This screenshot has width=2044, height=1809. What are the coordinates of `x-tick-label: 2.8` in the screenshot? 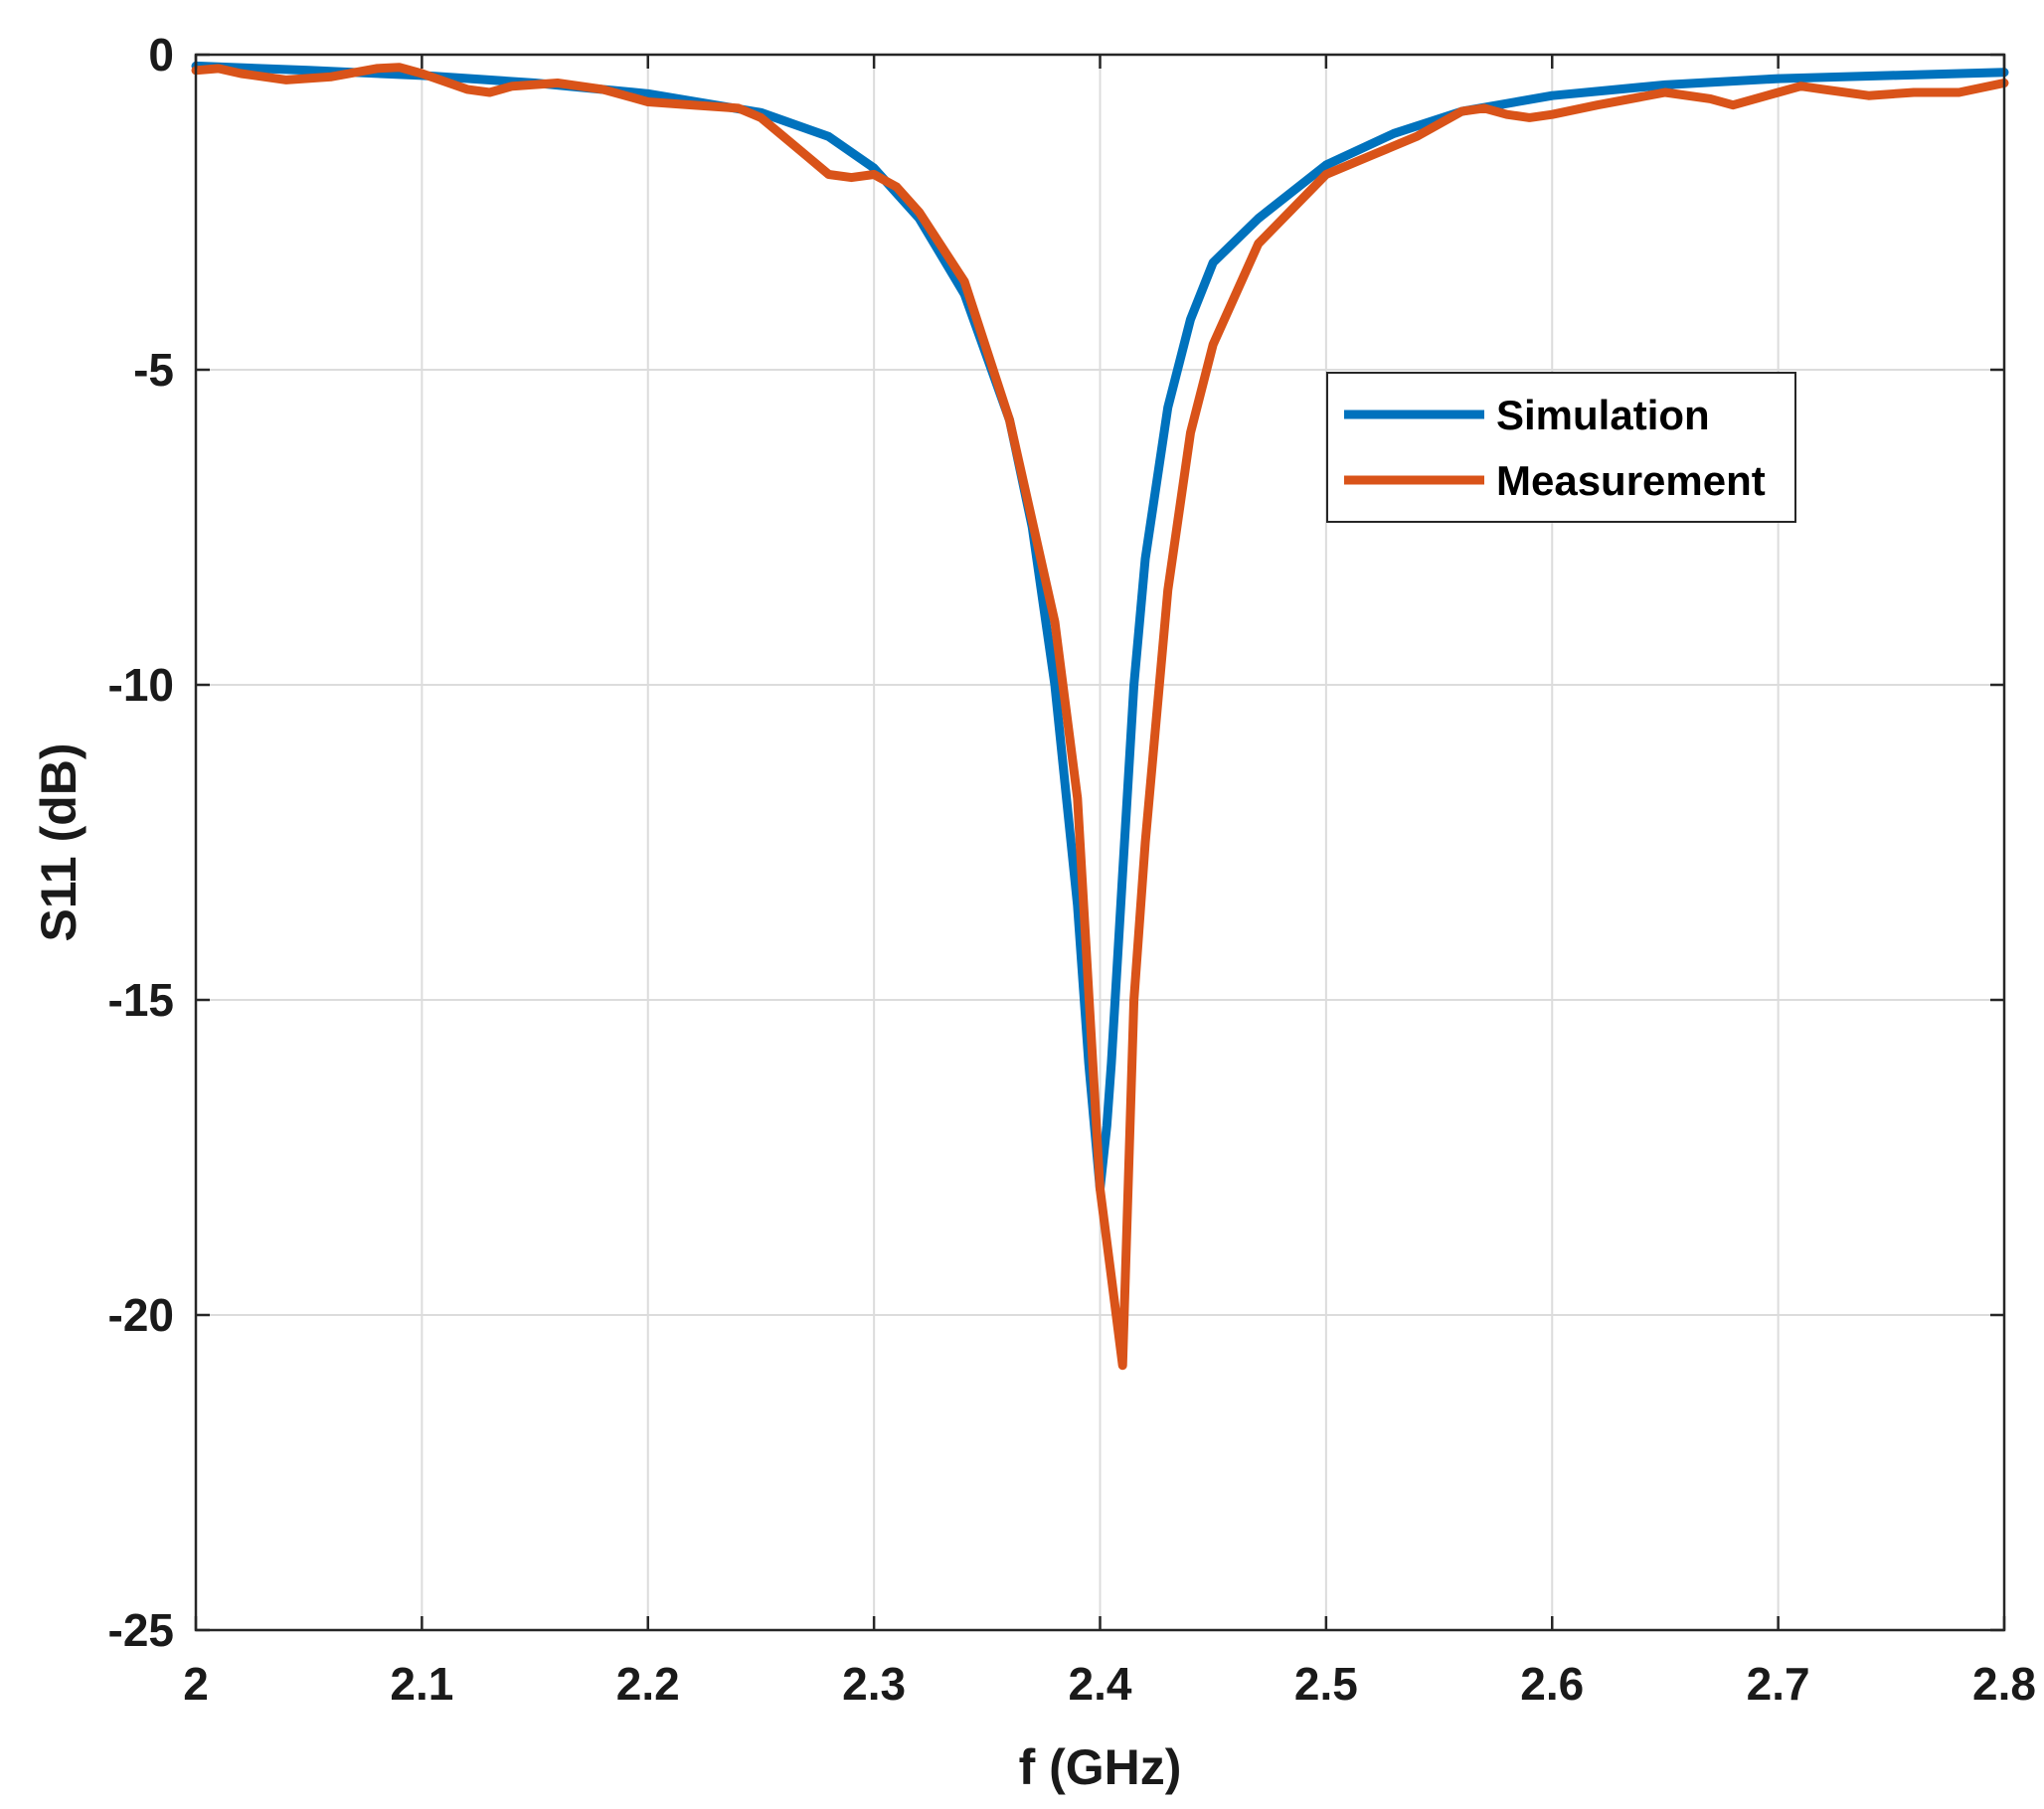 It's located at (2004, 1684).